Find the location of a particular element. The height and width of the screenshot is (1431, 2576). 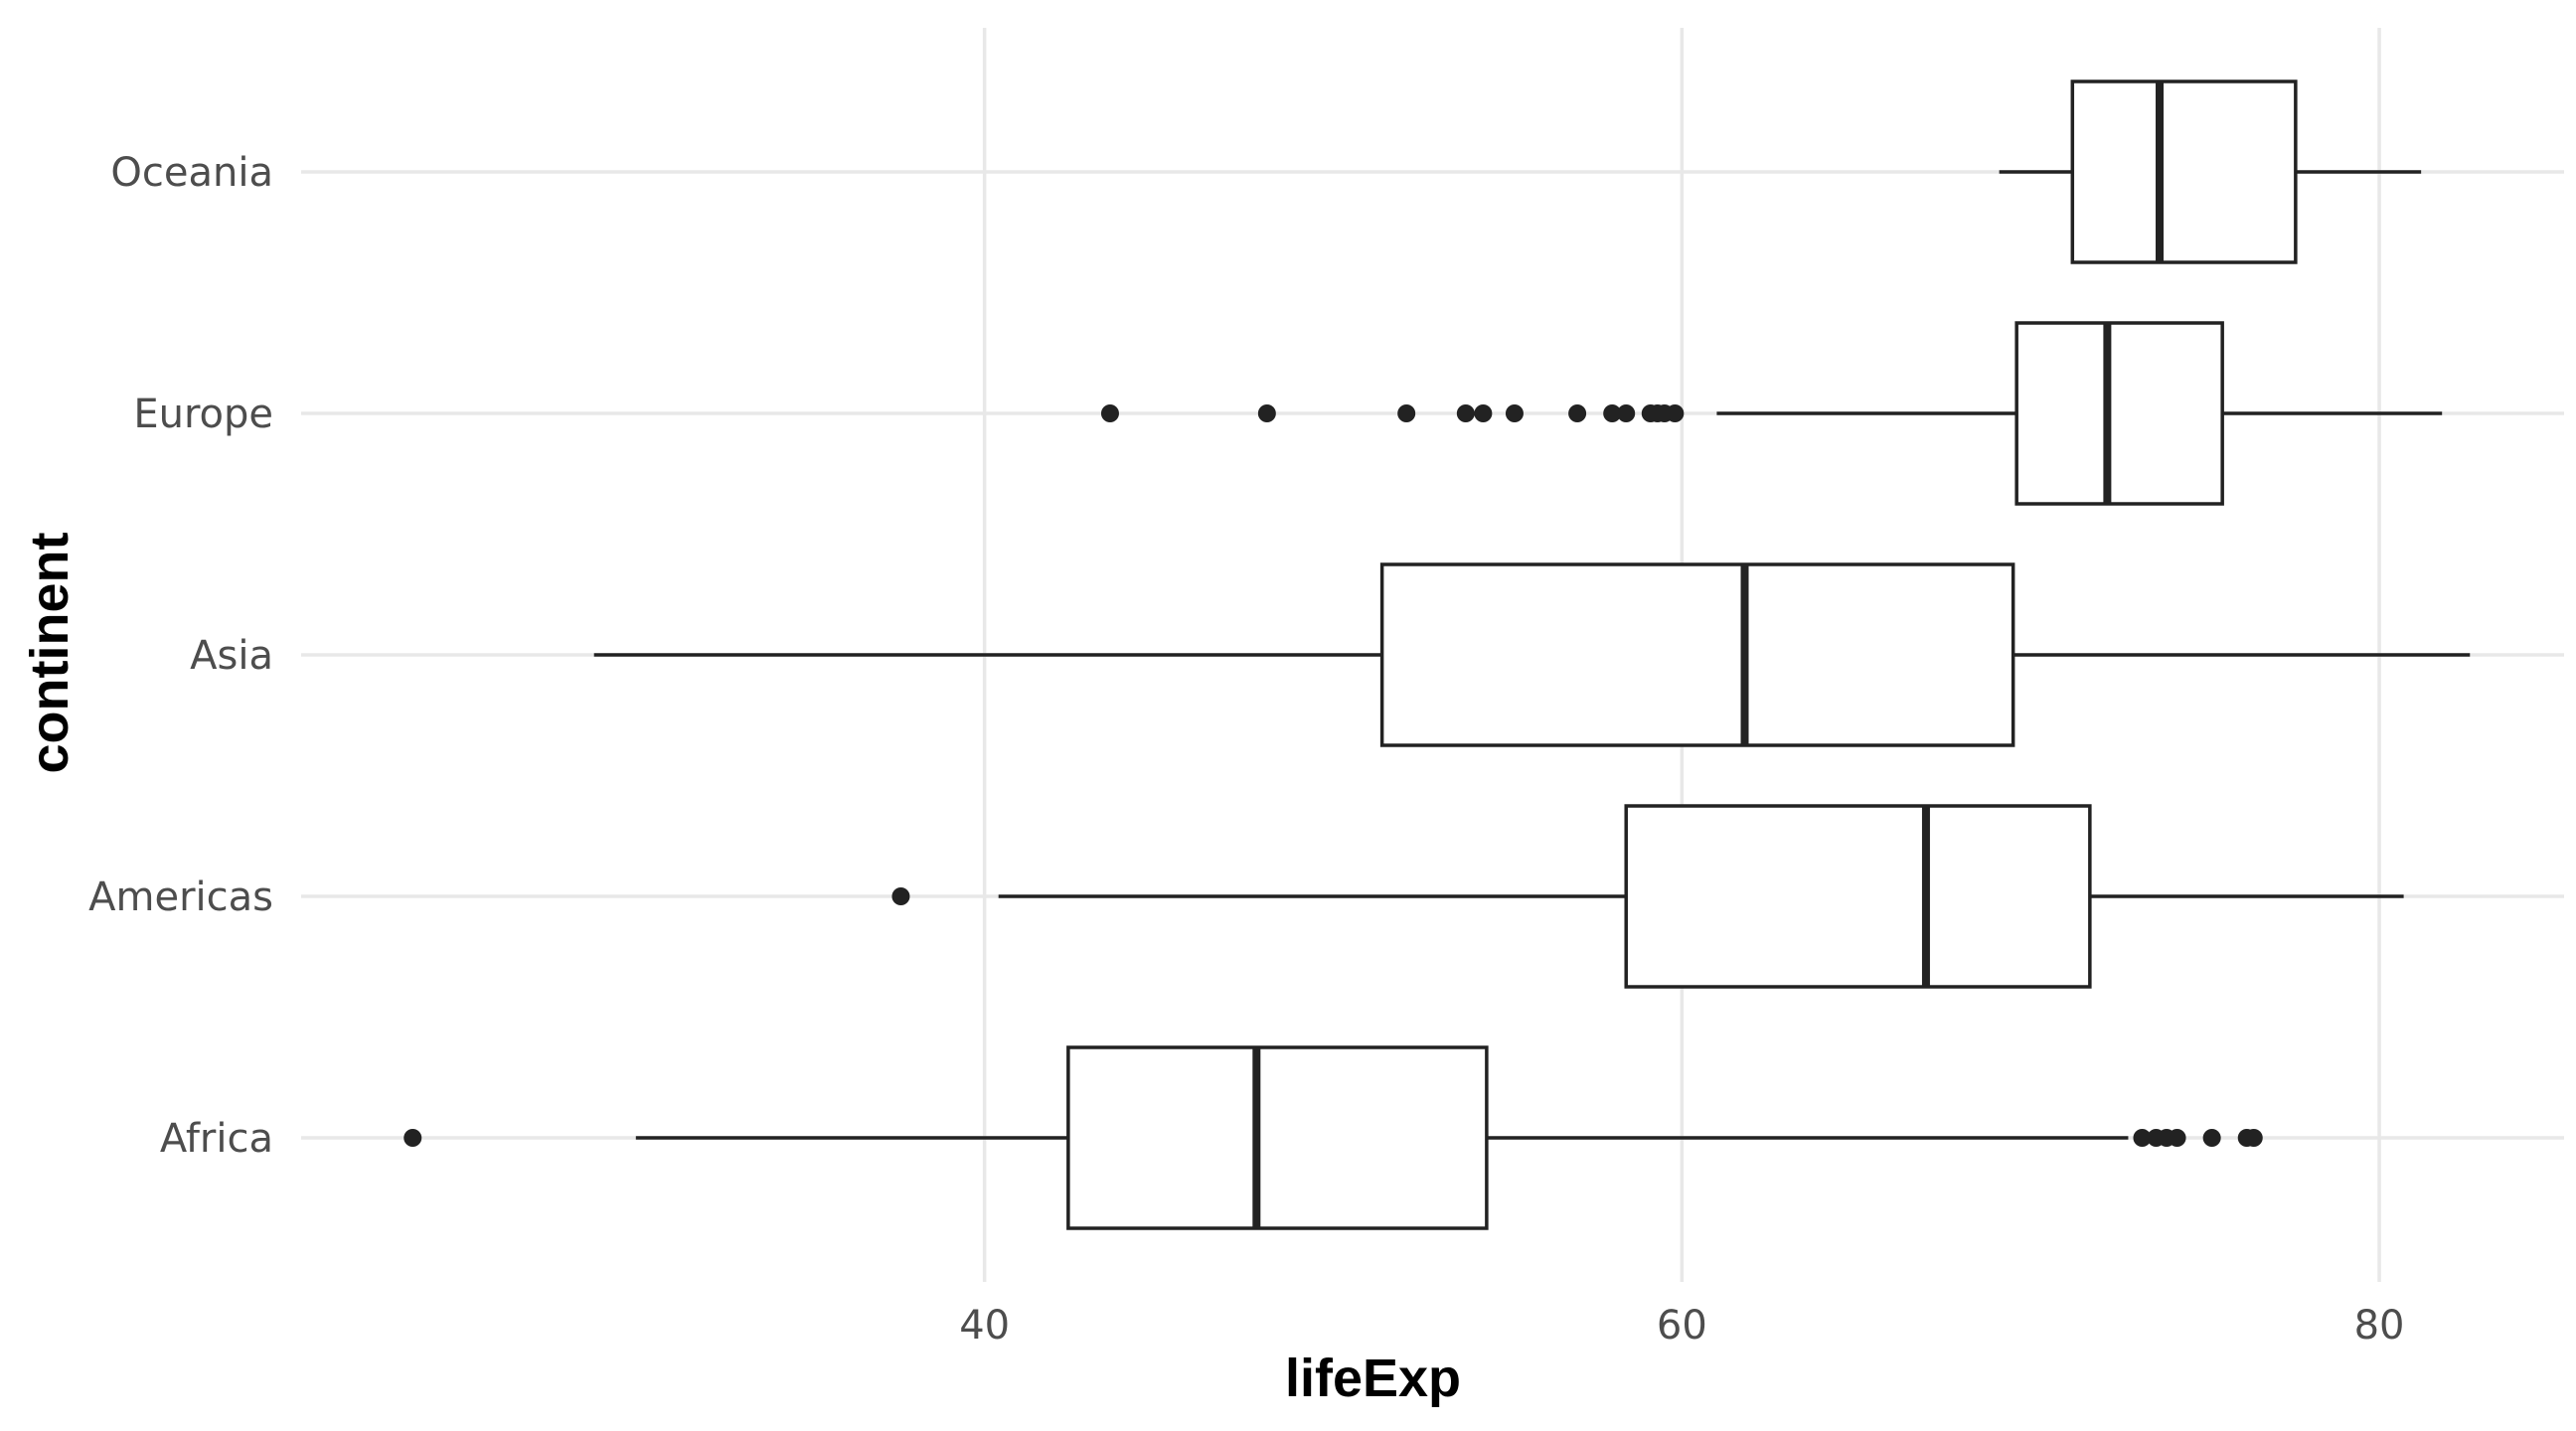

x-axis-title: lifeExp is located at coordinates (1373, 1378).